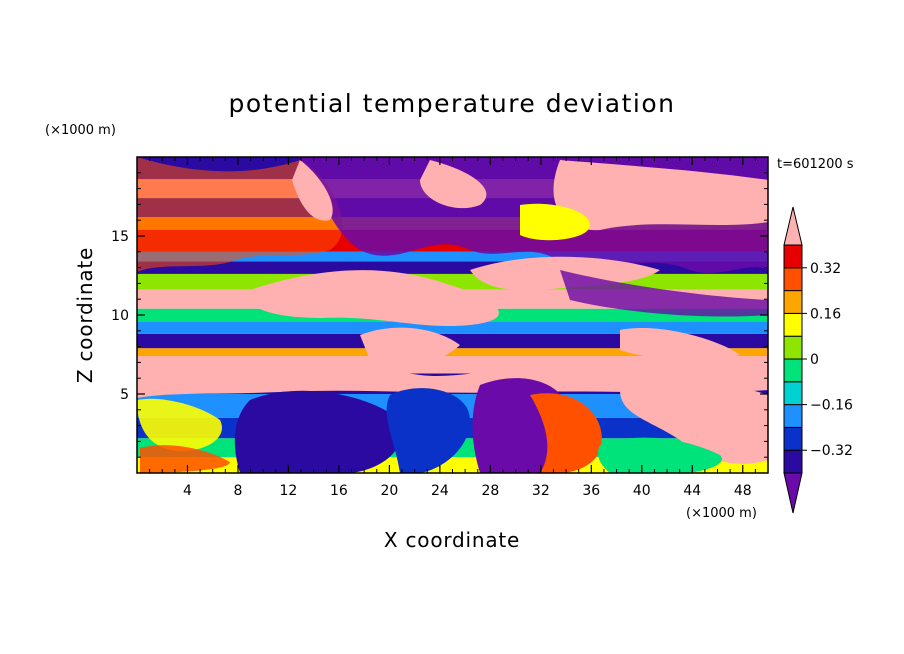 The image size is (904, 654). I want to click on y-tick-label: 15, so click(120, 237).